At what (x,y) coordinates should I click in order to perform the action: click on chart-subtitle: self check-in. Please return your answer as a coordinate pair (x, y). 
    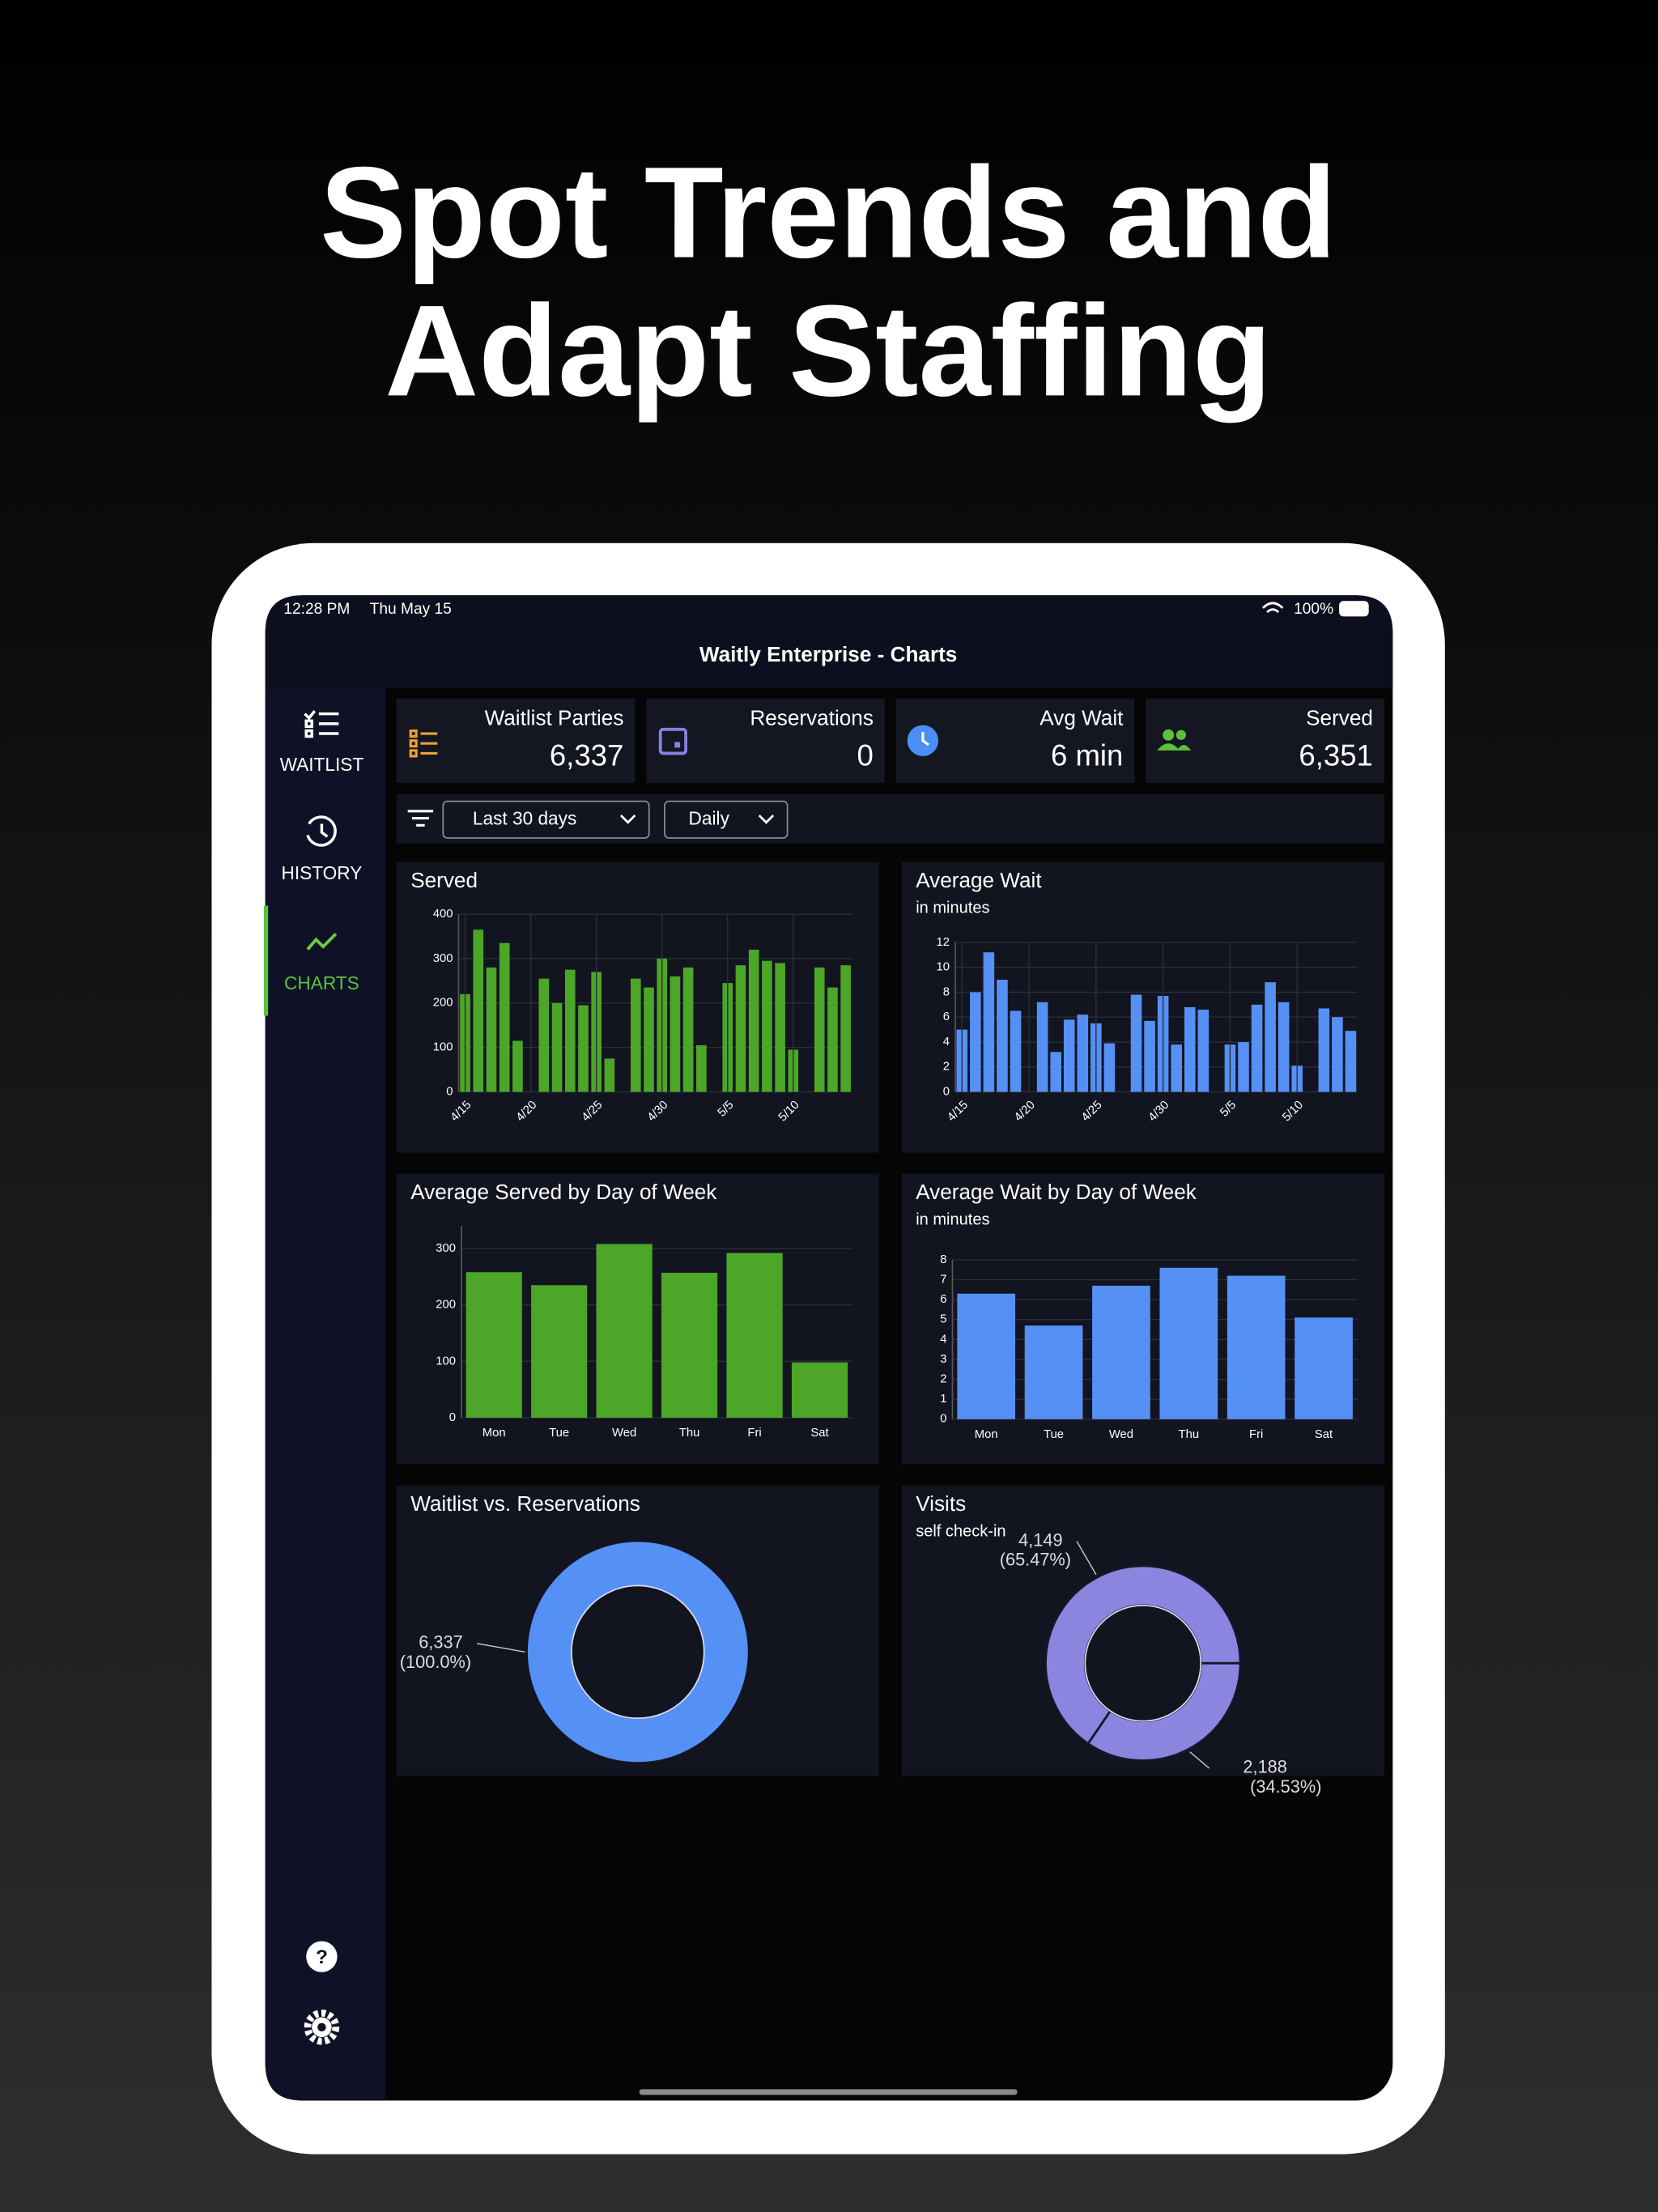
    Looking at the image, I should click on (960, 1531).